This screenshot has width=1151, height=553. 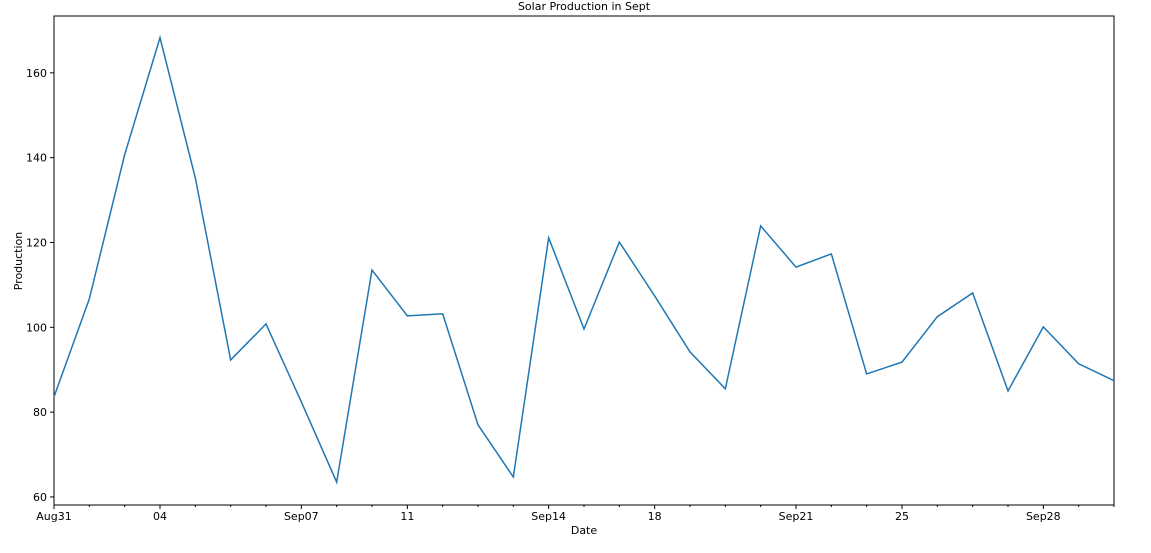 What do you see at coordinates (1043, 516) in the screenshot?
I see `x-tick-label: Sep28` at bounding box center [1043, 516].